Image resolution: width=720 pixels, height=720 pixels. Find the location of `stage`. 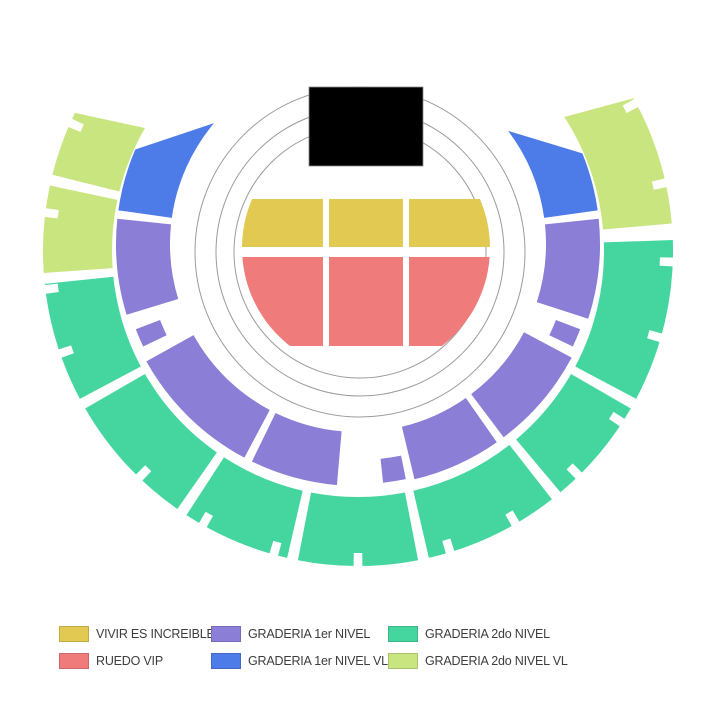

stage is located at coordinates (366, 126).